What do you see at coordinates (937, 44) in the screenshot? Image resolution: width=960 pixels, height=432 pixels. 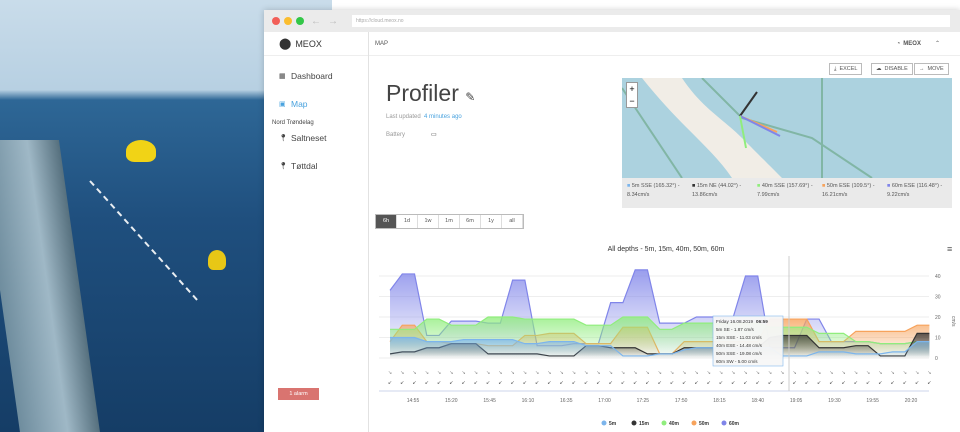 I see `chevron-up-icon: ⌃` at bounding box center [937, 44].